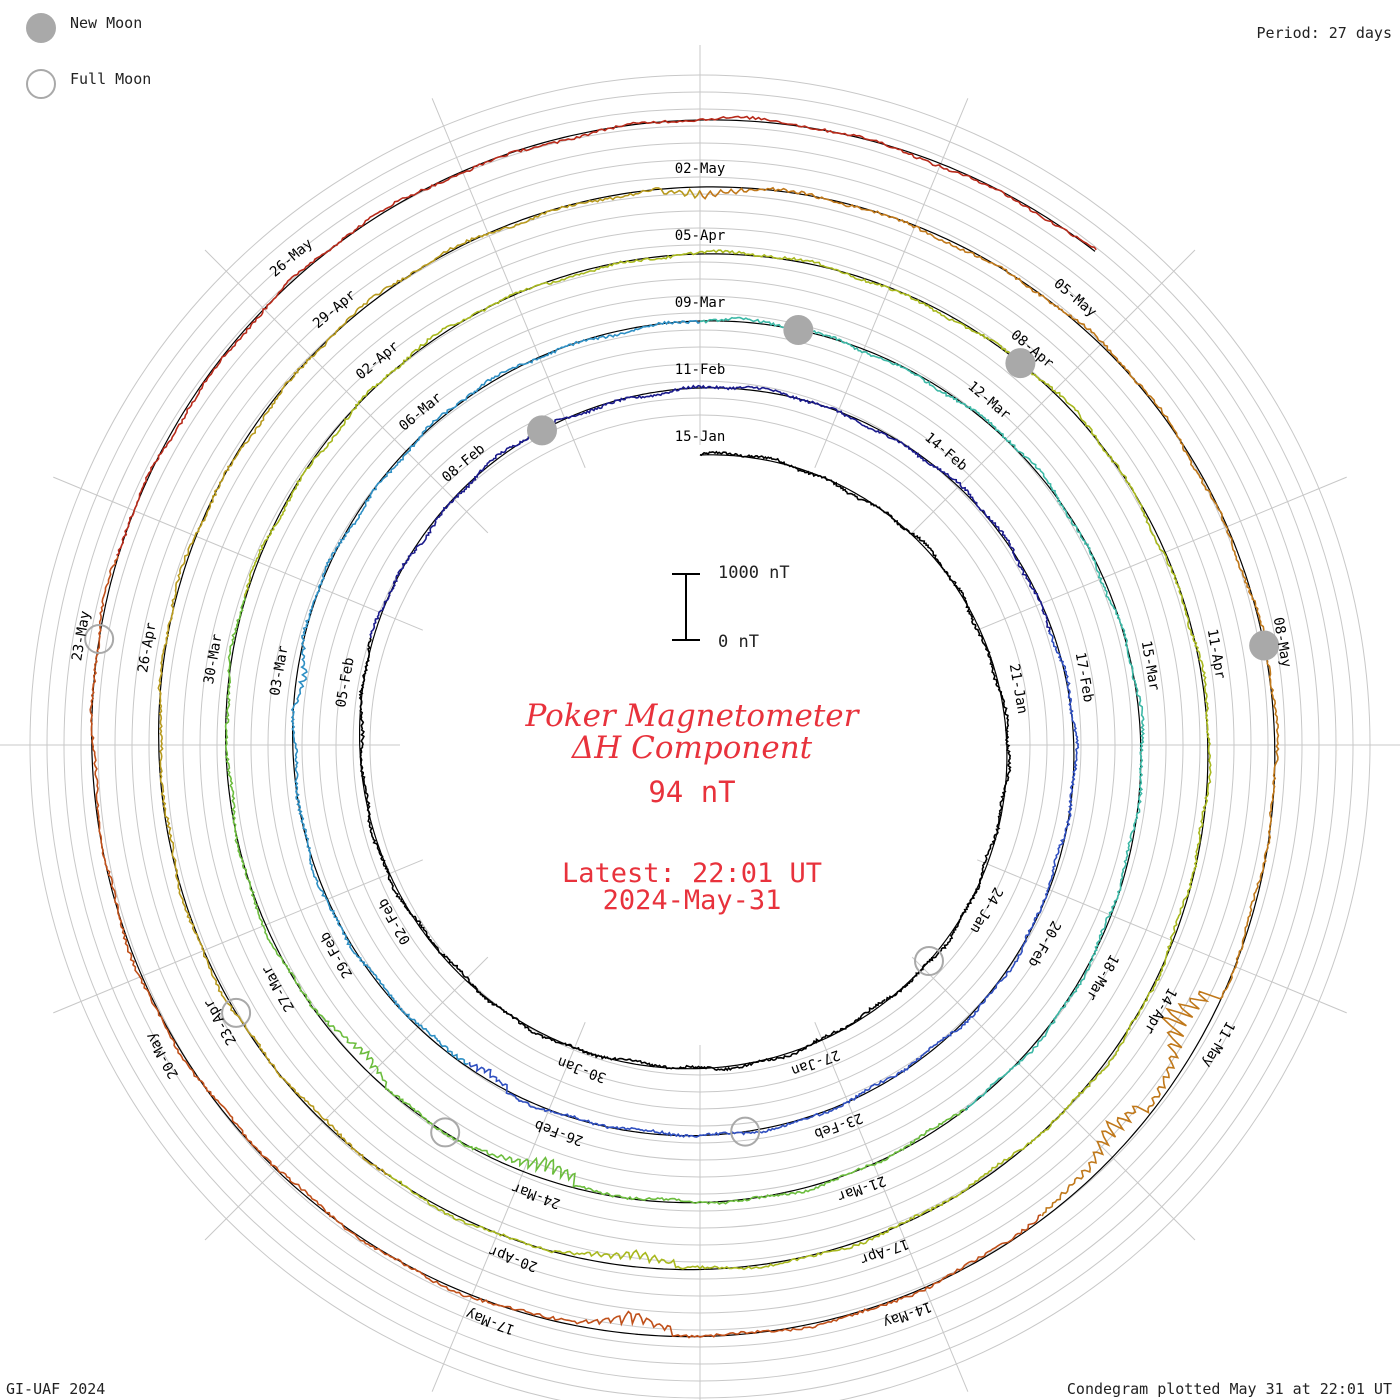 Image resolution: width=1400 pixels, height=1400 pixels. What do you see at coordinates (754, 573) in the screenshot?
I see `scale-top-label: 1000 nT` at bounding box center [754, 573].